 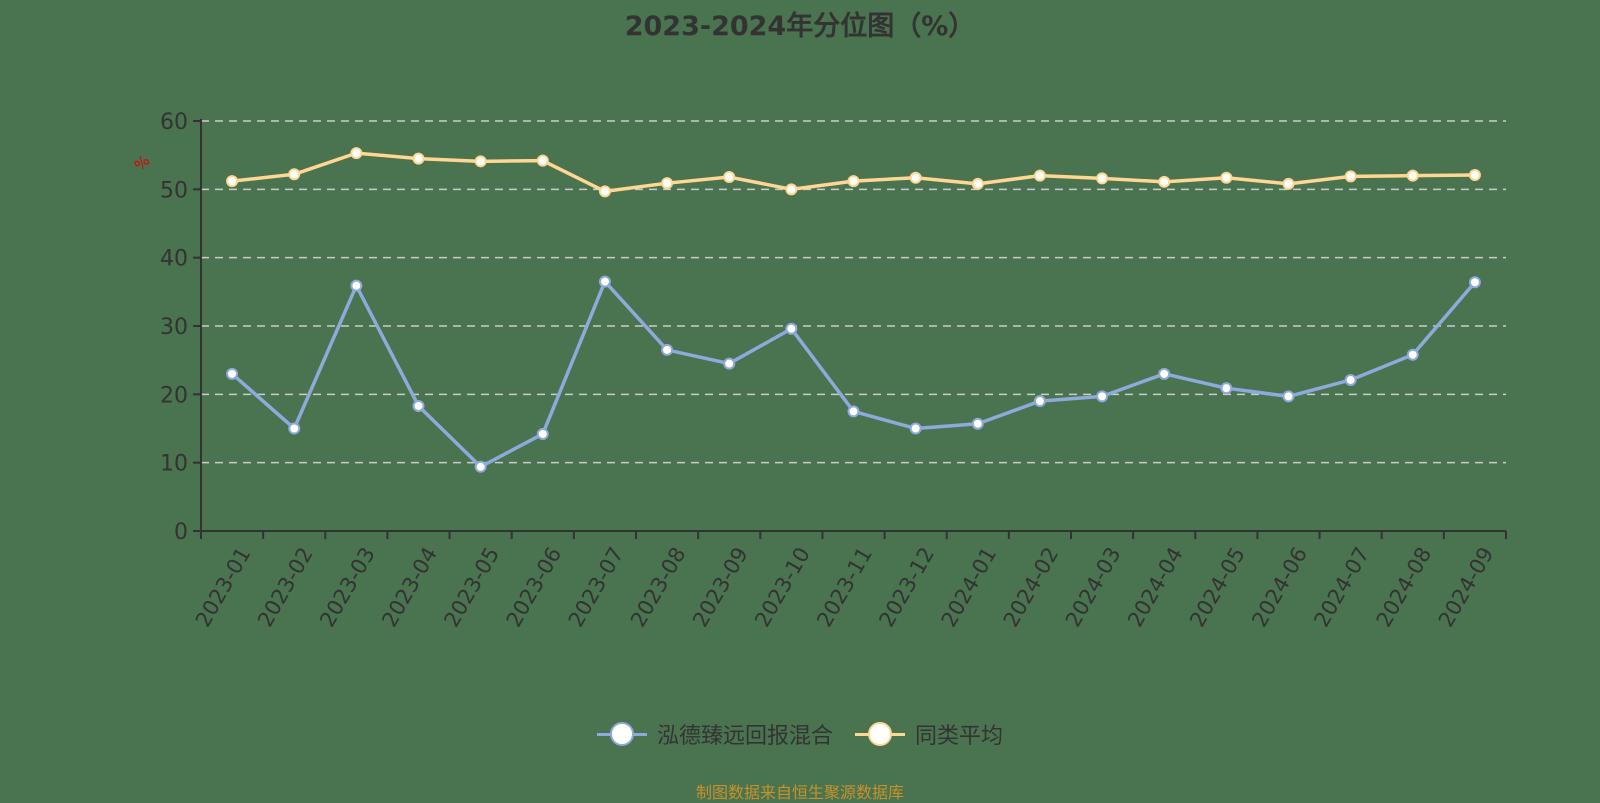 I want to click on x-tick-label: 2023-12, so click(x=906, y=587).